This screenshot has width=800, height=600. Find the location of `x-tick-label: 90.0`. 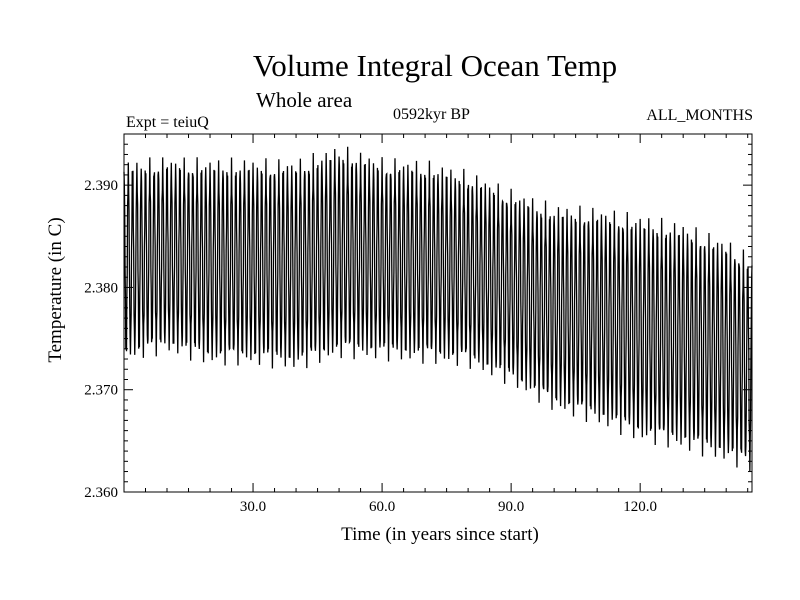

x-tick-label: 90.0 is located at coordinates (511, 507).